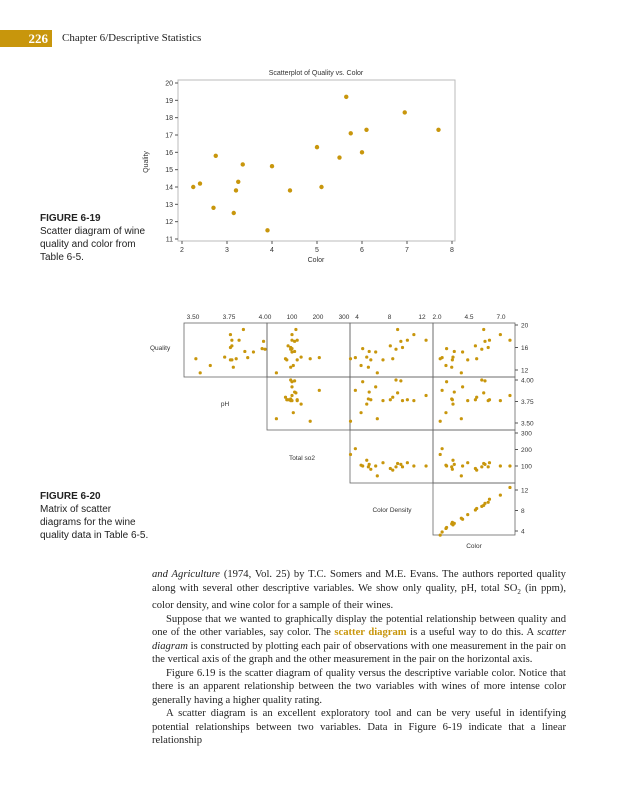  Describe the element at coordinates (525, 371) in the screenshot. I see `right-tick-label: 12` at that location.